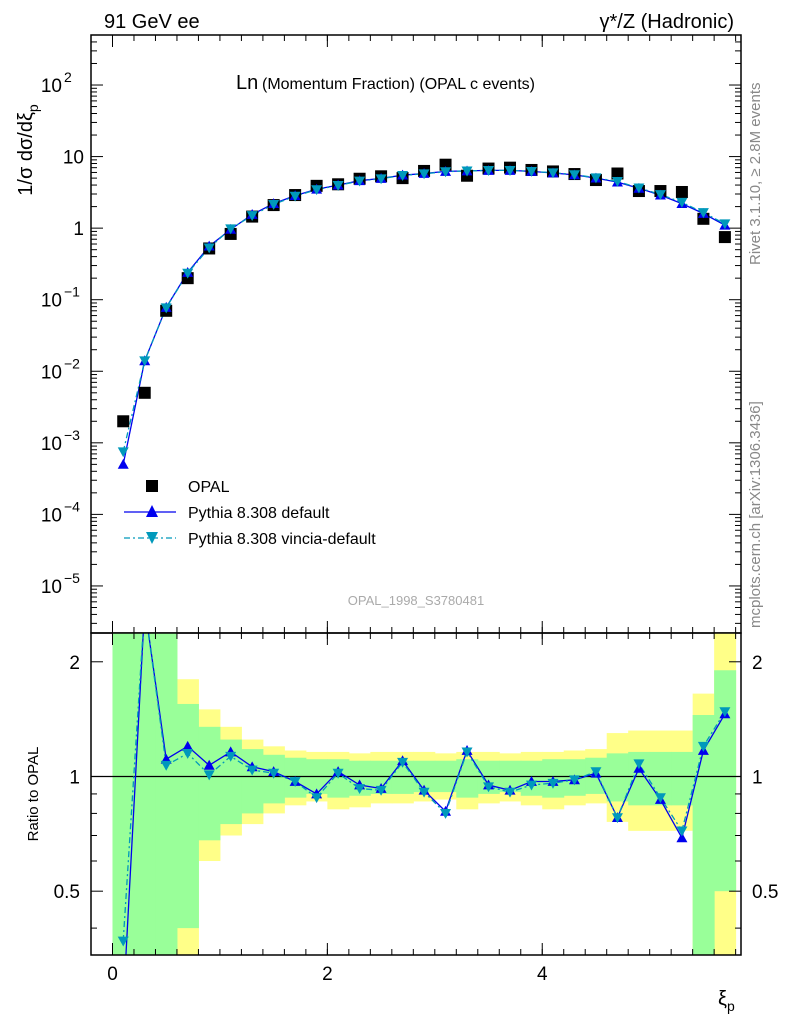 This screenshot has height=1029, width=786. What do you see at coordinates (152, 538) in the screenshot?
I see `legend-triangle-down-marker` at bounding box center [152, 538].